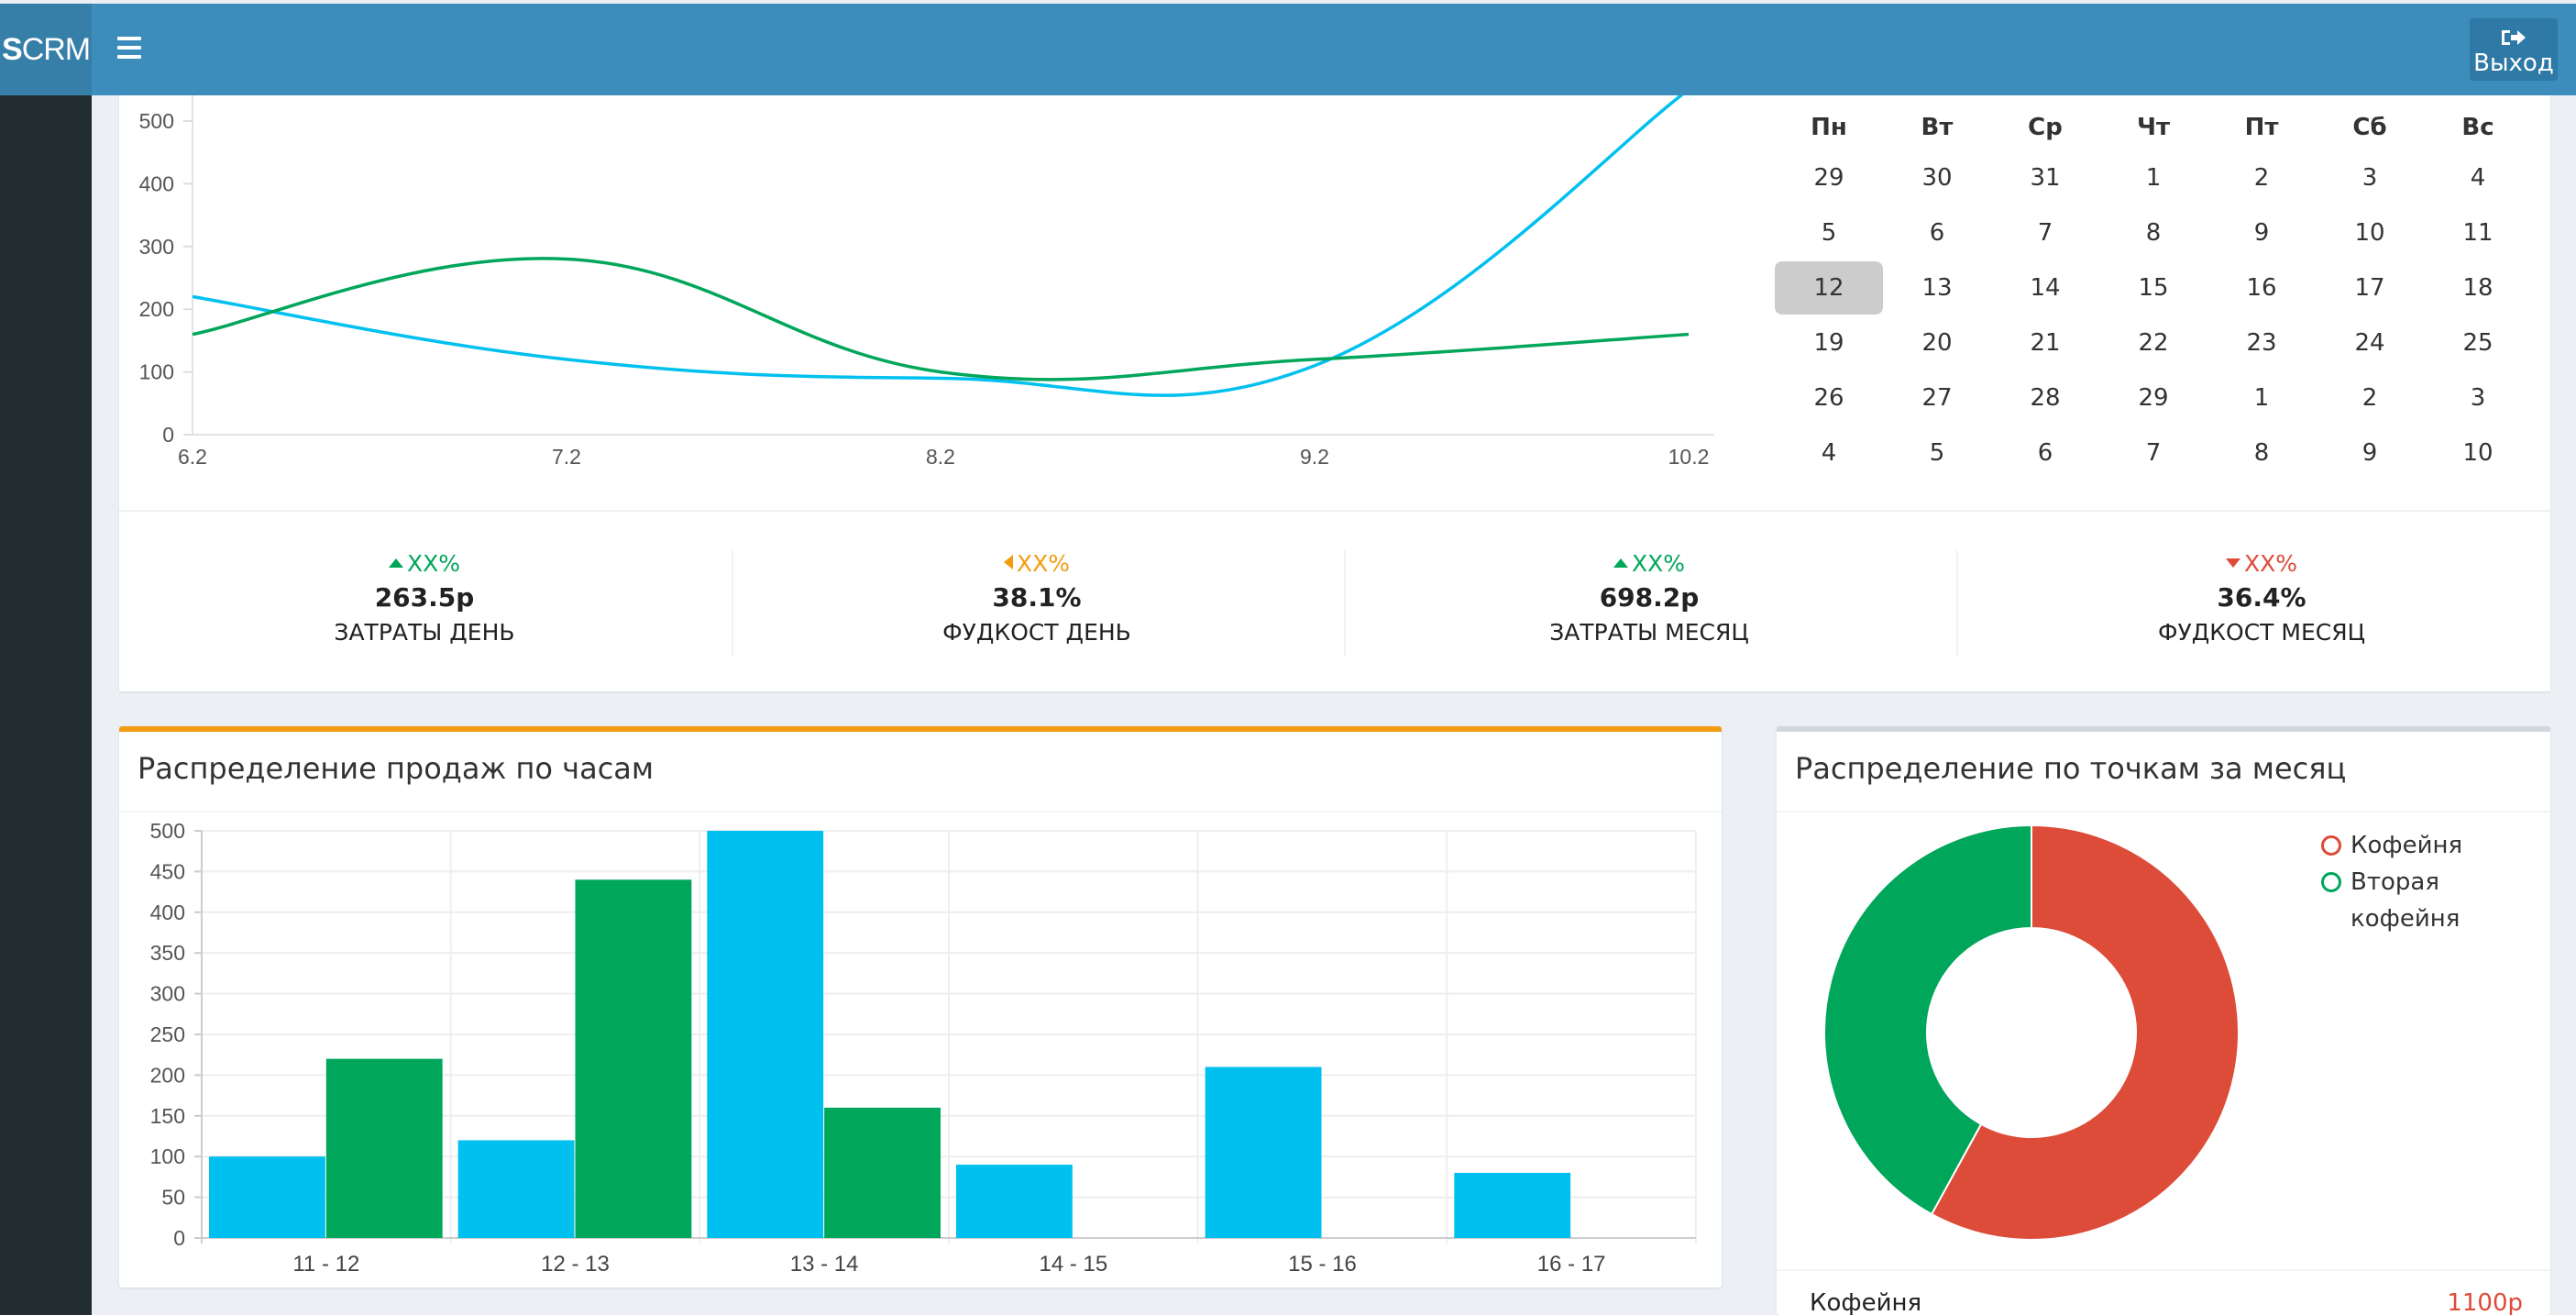 This screenshot has width=2576, height=1315. Describe the element at coordinates (2046, 398) in the screenshot. I see `calendar-day: 28` at that location.